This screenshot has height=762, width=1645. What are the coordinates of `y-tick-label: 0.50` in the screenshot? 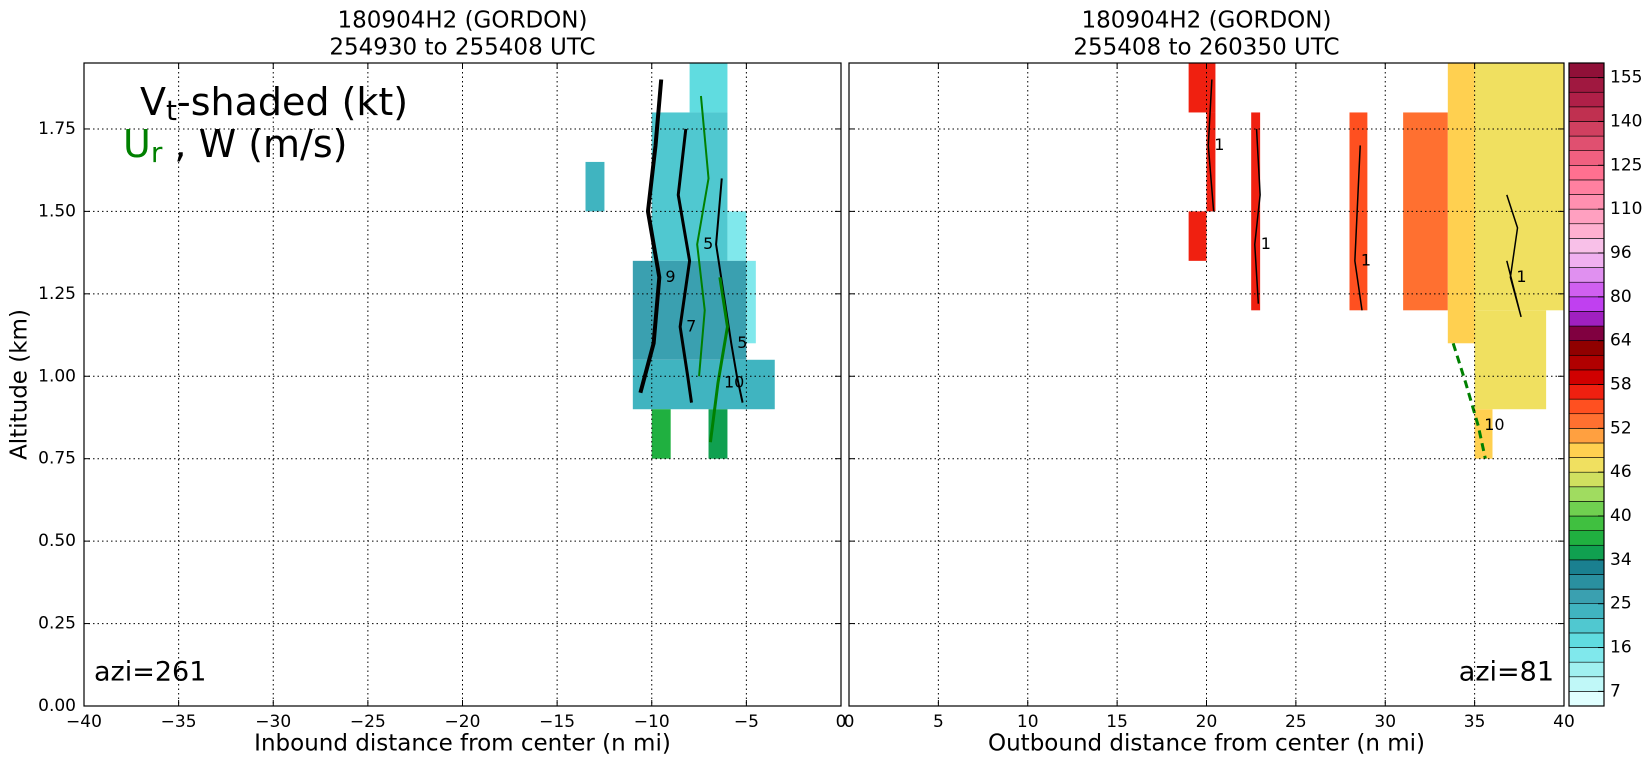 It's located at (57, 541).